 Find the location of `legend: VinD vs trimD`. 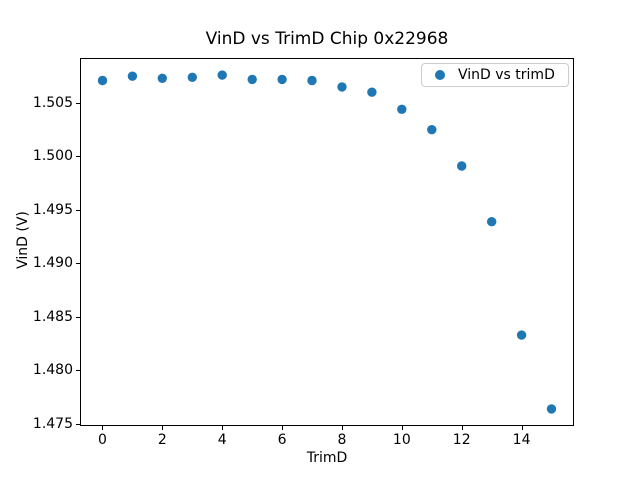

legend: VinD vs trimD is located at coordinates (495, 75).